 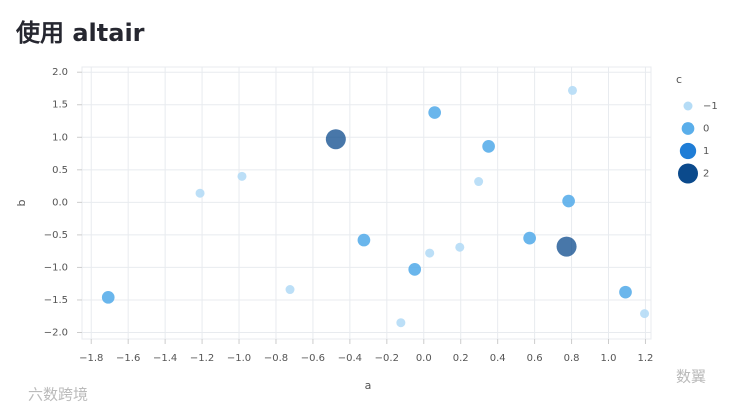 I want to click on y-tick-label: 1.0, so click(x=60, y=137).